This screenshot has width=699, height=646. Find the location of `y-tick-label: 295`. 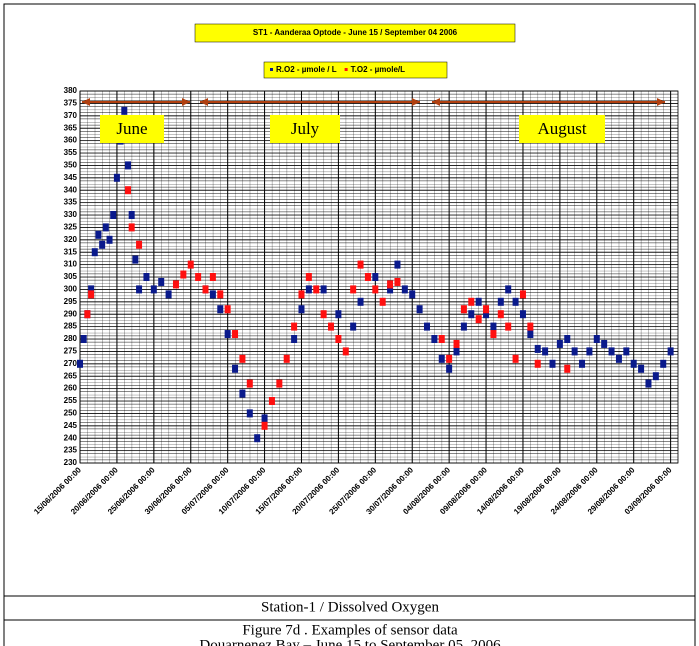

y-tick-label: 295 is located at coordinates (71, 301).